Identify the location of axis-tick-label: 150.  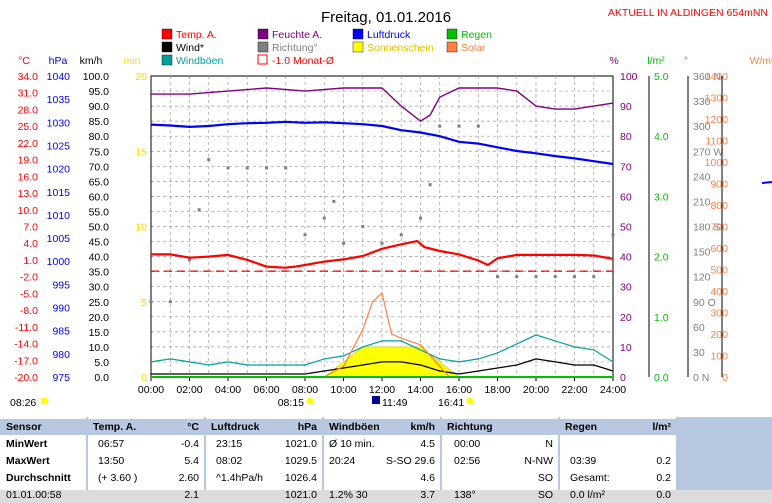
(702, 253).